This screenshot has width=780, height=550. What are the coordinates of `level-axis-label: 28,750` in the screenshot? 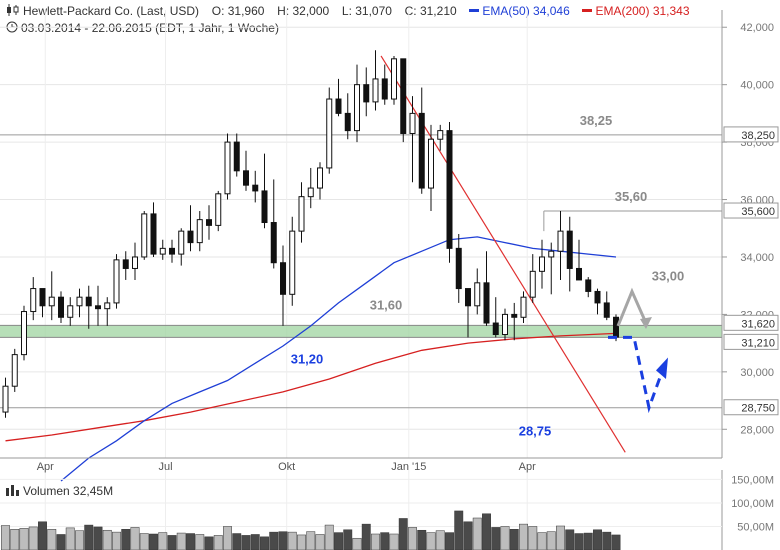 It's located at (758, 409).